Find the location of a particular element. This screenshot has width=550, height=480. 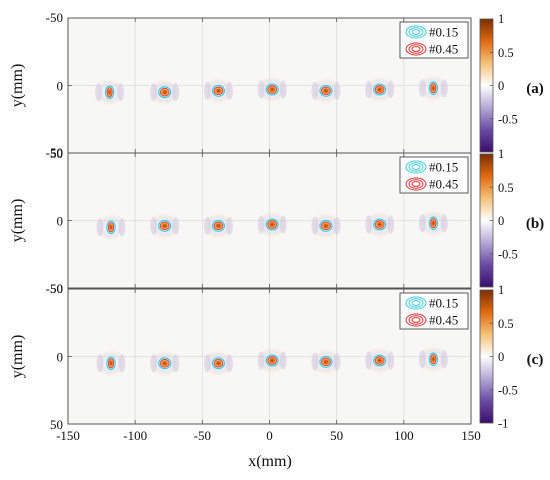

x-tick-label: 50 is located at coordinates (336, 435).